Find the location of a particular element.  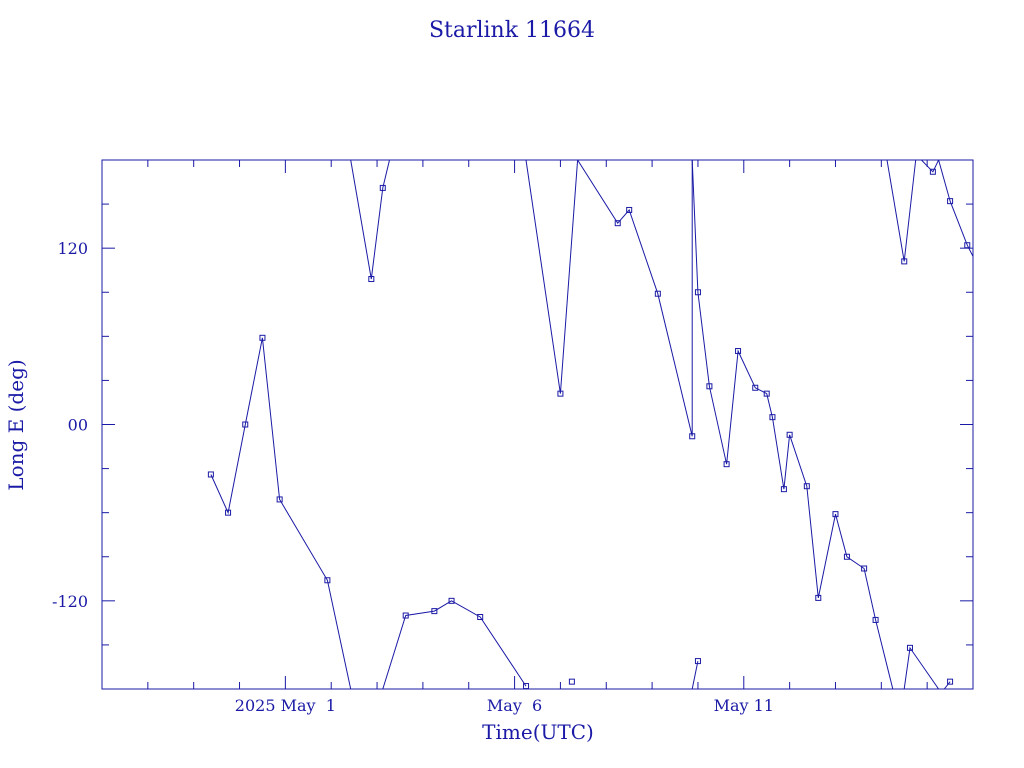

y-tick-label: 00 is located at coordinates (78, 425).